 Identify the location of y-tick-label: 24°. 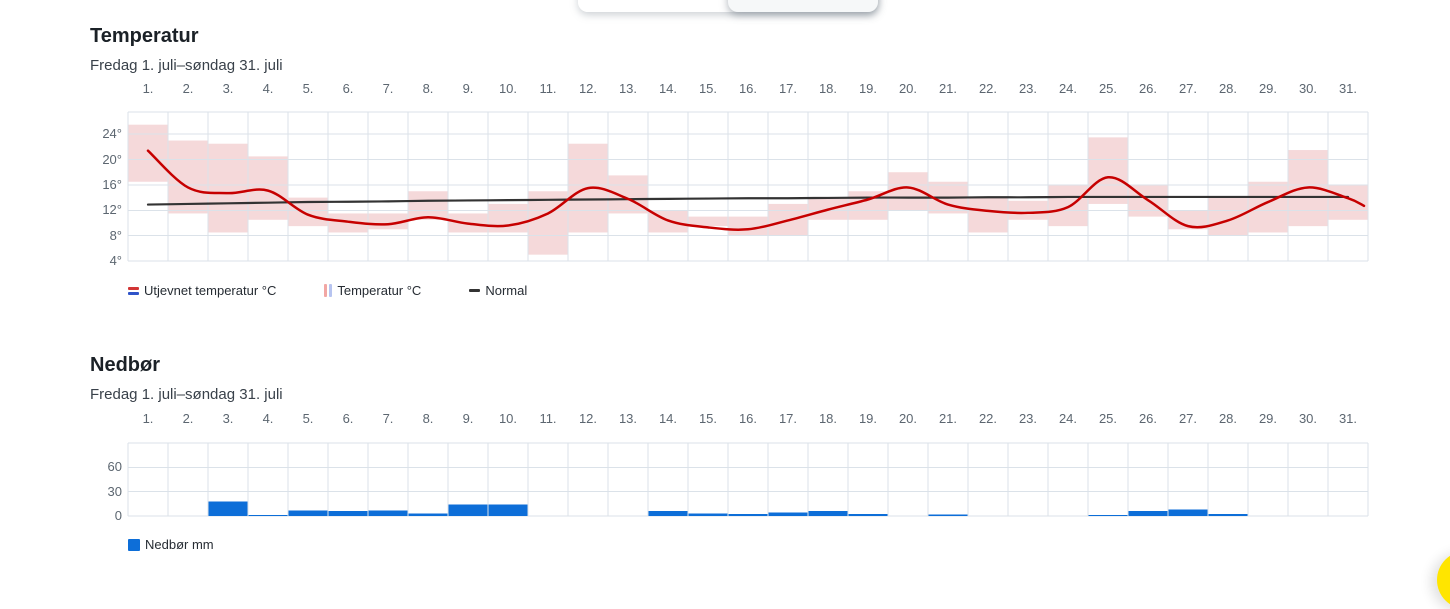
(112, 133).